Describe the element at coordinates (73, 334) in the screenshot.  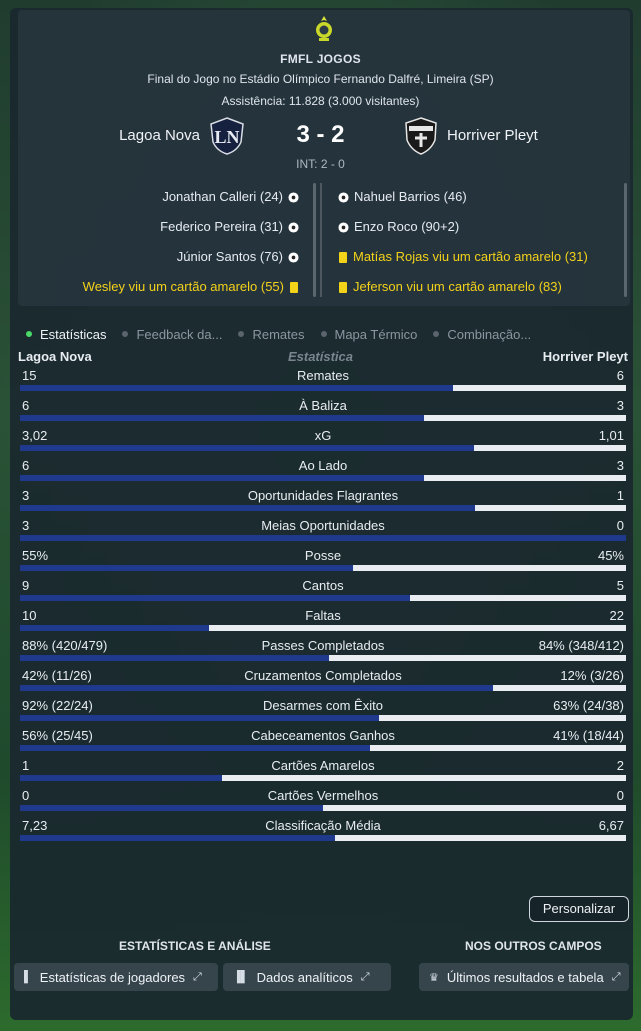
I see `tab-label: Estatísticas` at that location.